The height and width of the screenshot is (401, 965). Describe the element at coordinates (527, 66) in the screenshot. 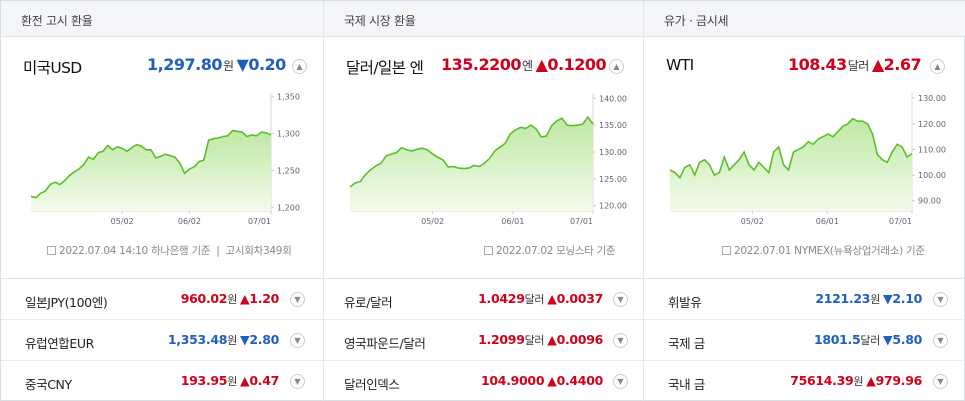

I see `main-value-unit: 엔` at that location.